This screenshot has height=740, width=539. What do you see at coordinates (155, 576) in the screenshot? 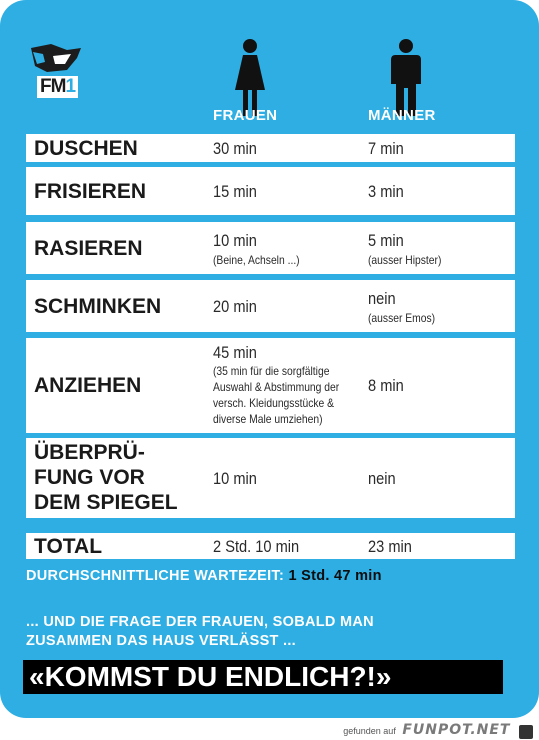
I see `summary-label: DURCHSCHNITTLICHE WARTEZEIT:` at bounding box center [155, 576].